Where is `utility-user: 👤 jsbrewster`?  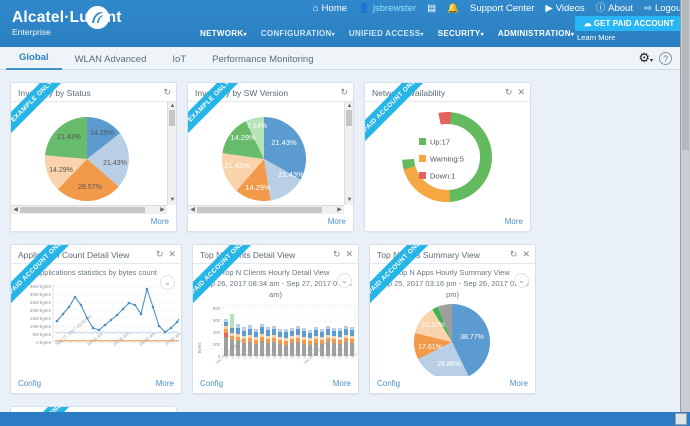 utility-user: 👤 jsbrewster is located at coordinates (387, 8).